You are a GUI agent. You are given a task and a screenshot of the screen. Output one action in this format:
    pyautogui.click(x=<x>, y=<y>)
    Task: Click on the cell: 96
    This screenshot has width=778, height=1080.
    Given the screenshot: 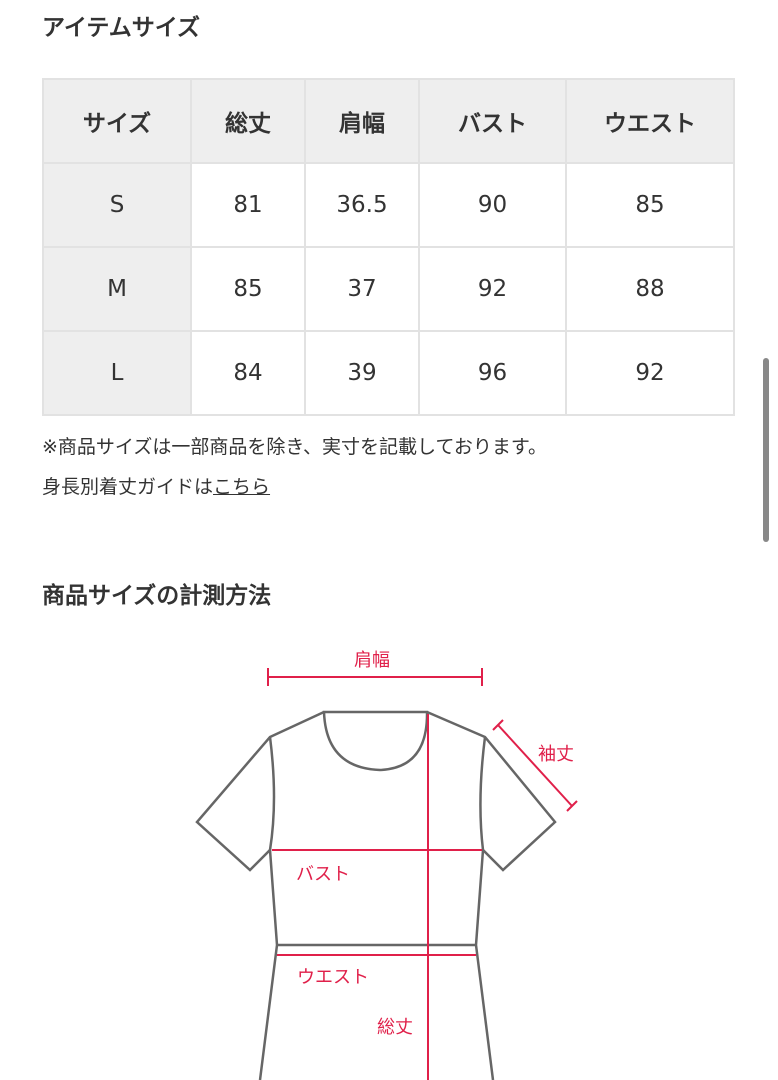 What is the action you would take?
    pyautogui.click(x=492, y=373)
    